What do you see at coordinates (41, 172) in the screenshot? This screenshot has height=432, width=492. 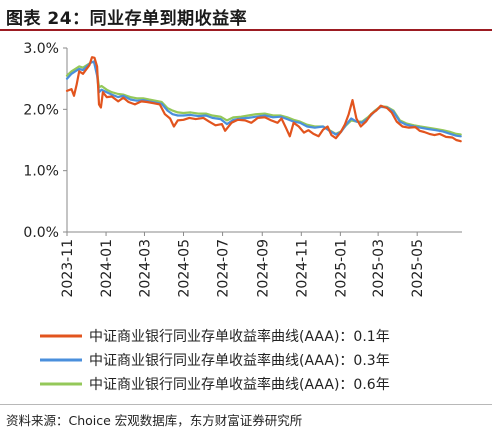 I see `y-tick-label: 1.0%` at bounding box center [41, 172].